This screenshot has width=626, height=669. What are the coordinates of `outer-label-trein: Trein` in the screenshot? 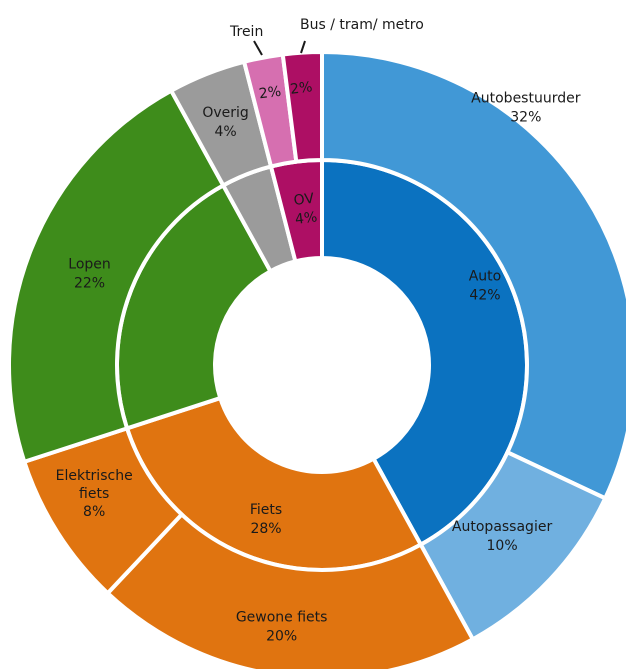 It's located at (246, 32).